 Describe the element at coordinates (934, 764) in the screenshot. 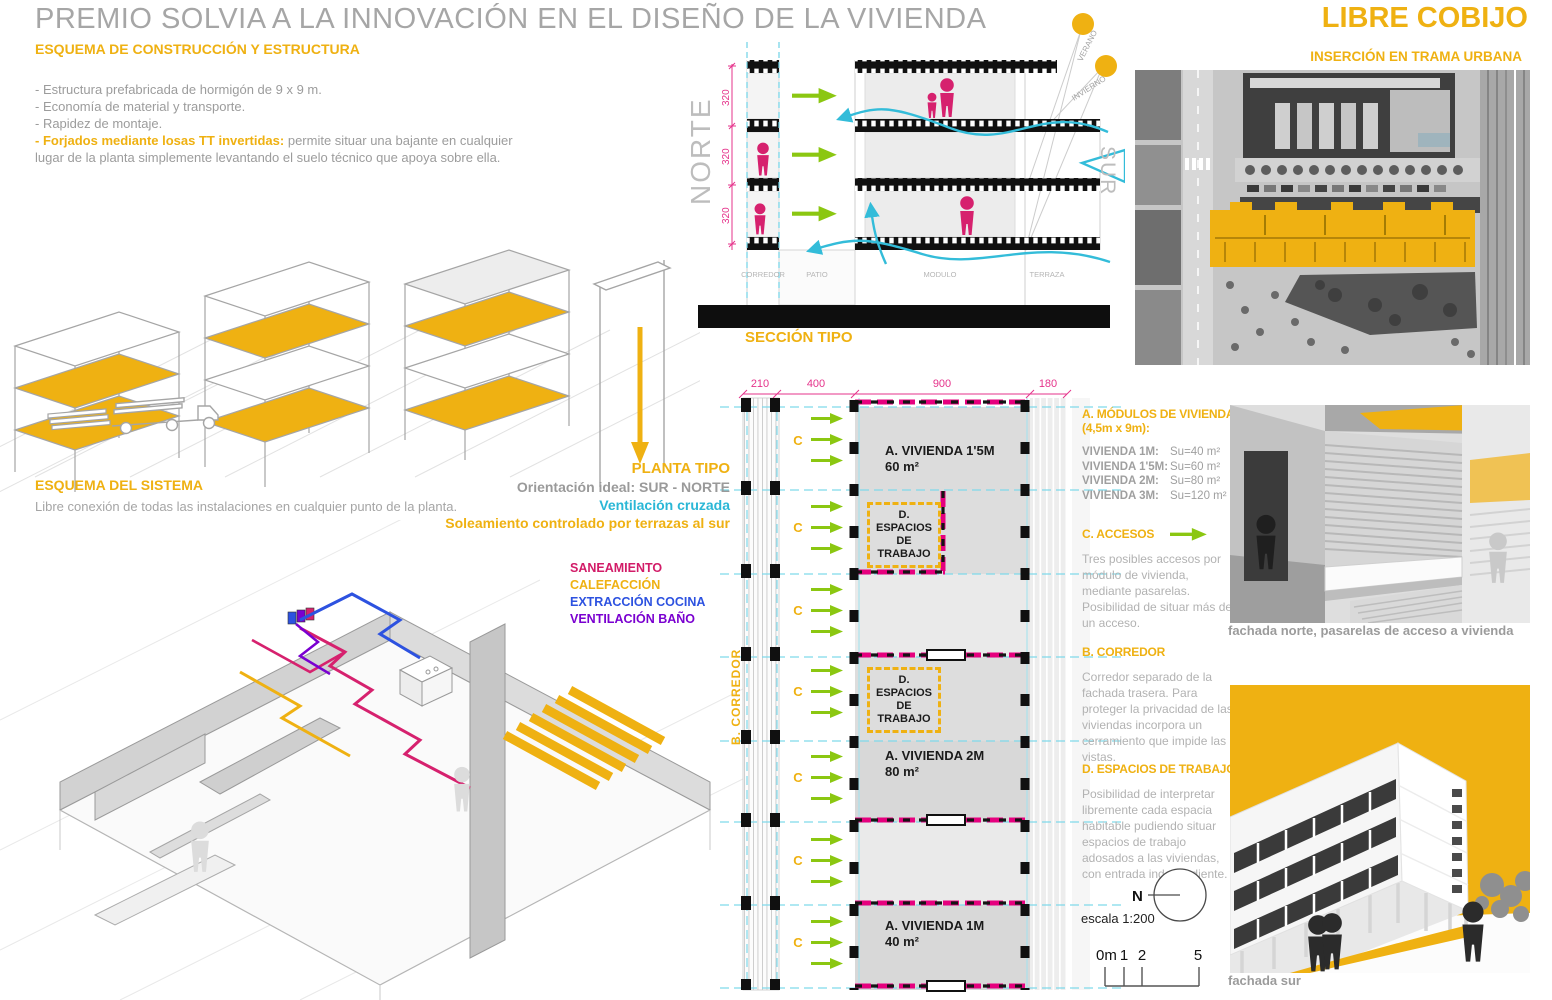

I see `unit-label-vivienda-2m: A. VIVIENDA 2M 80 m²` at that location.